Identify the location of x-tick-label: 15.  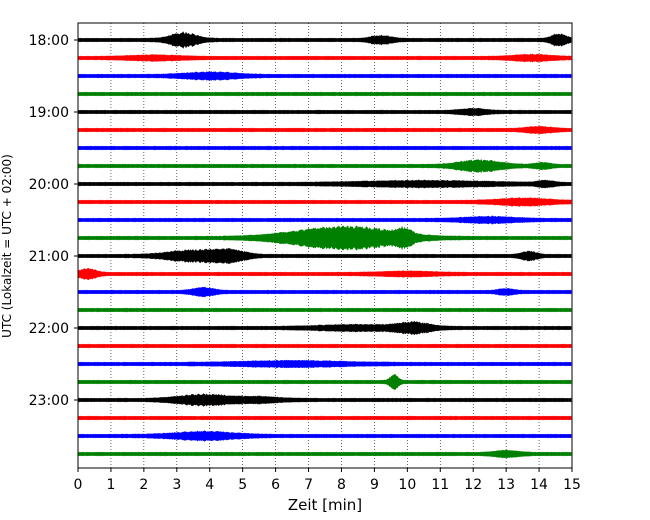
(572, 485).